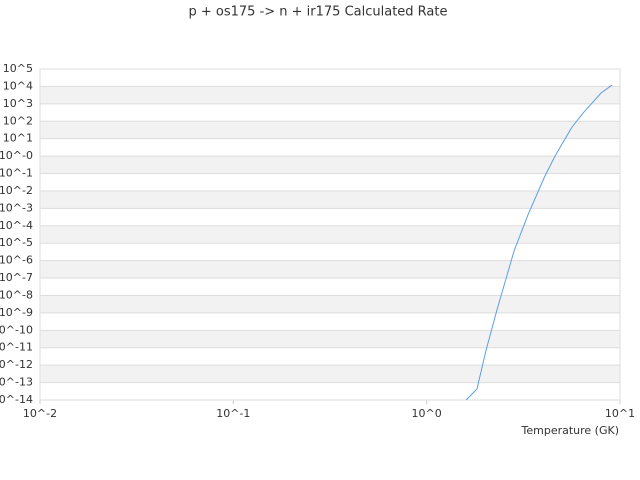 This screenshot has width=640, height=480. I want to click on y-tick-label: 10^-6, so click(16, 260).